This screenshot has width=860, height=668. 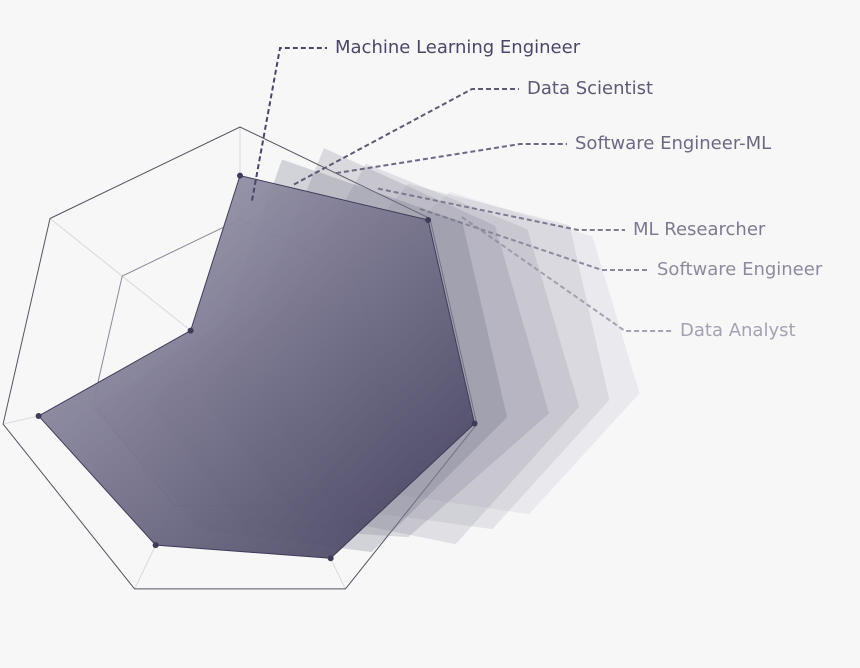 What do you see at coordinates (458, 47) in the screenshot?
I see `legend-label: Machine Learning Engineer` at bounding box center [458, 47].